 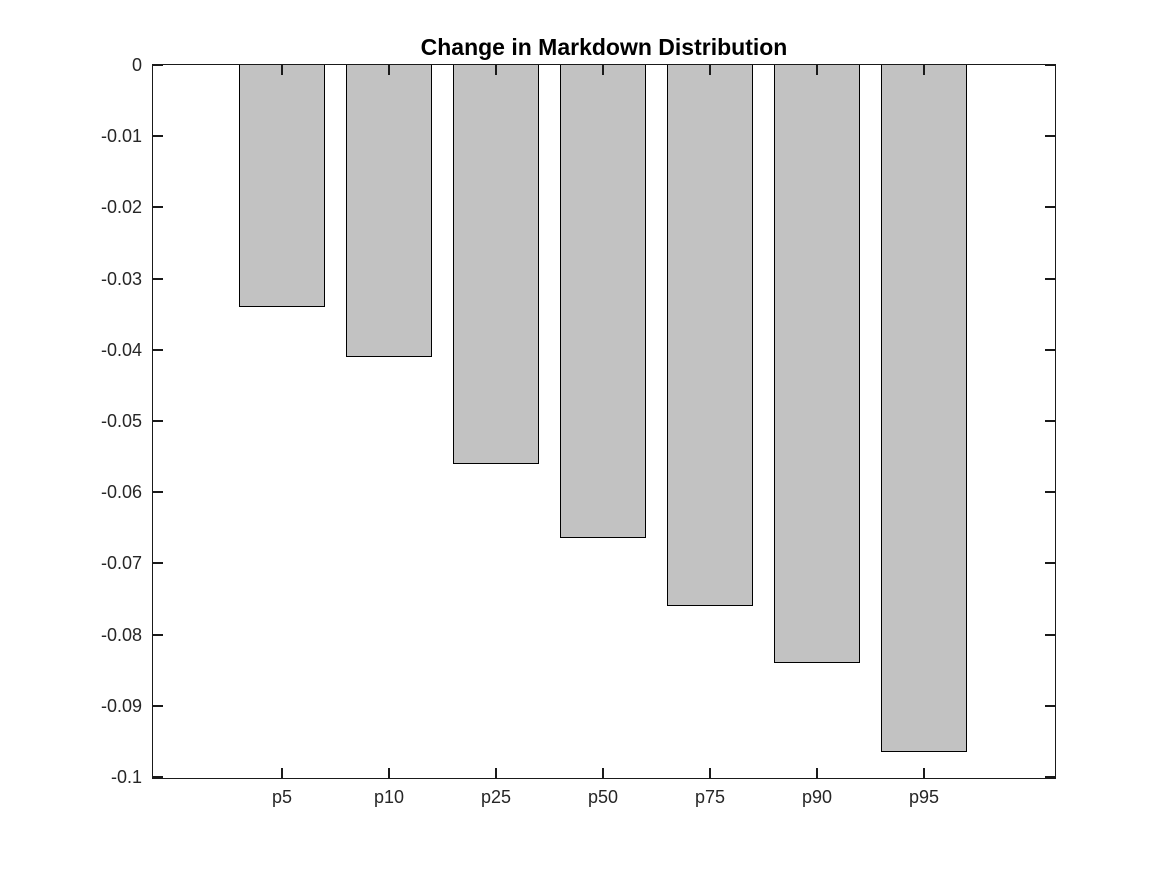 What do you see at coordinates (121, 135) in the screenshot?
I see `y-tick-label-1: -0.01` at bounding box center [121, 135].